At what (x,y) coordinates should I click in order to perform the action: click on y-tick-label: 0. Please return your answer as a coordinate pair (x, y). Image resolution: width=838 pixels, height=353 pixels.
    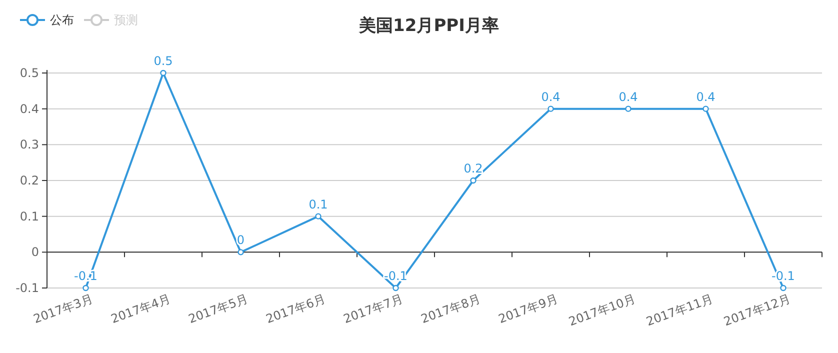
    Looking at the image, I should click on (35, 252).